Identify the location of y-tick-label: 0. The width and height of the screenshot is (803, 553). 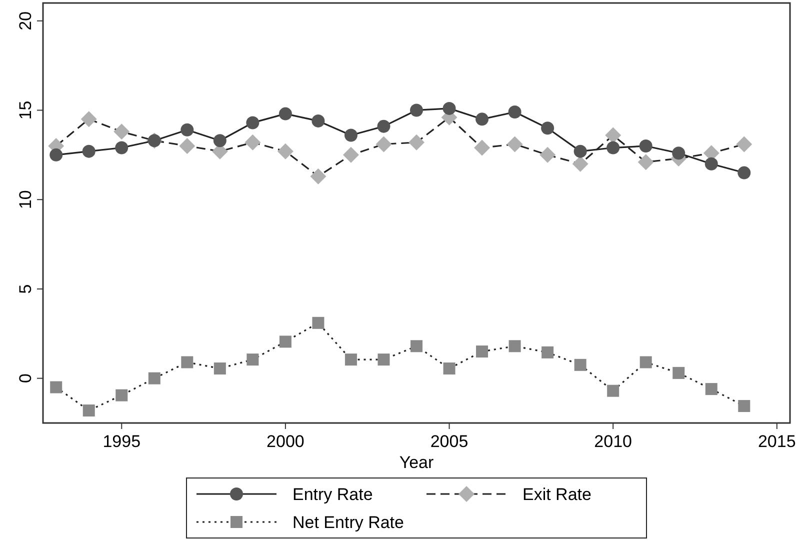
(25, 379).